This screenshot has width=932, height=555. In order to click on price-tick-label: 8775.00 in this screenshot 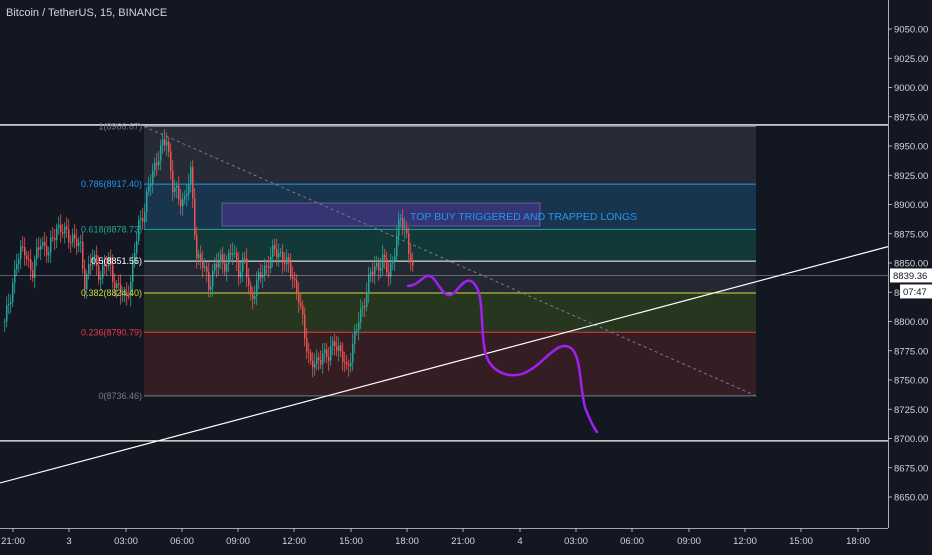, I will do `click(911, 351)`.